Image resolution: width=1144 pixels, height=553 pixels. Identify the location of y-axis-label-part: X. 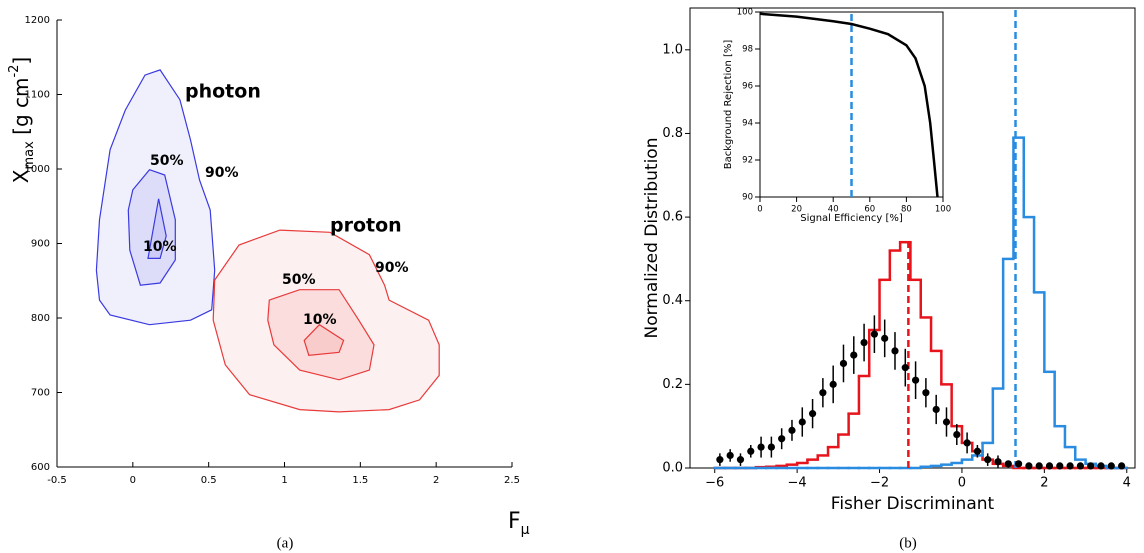
(21, 176).